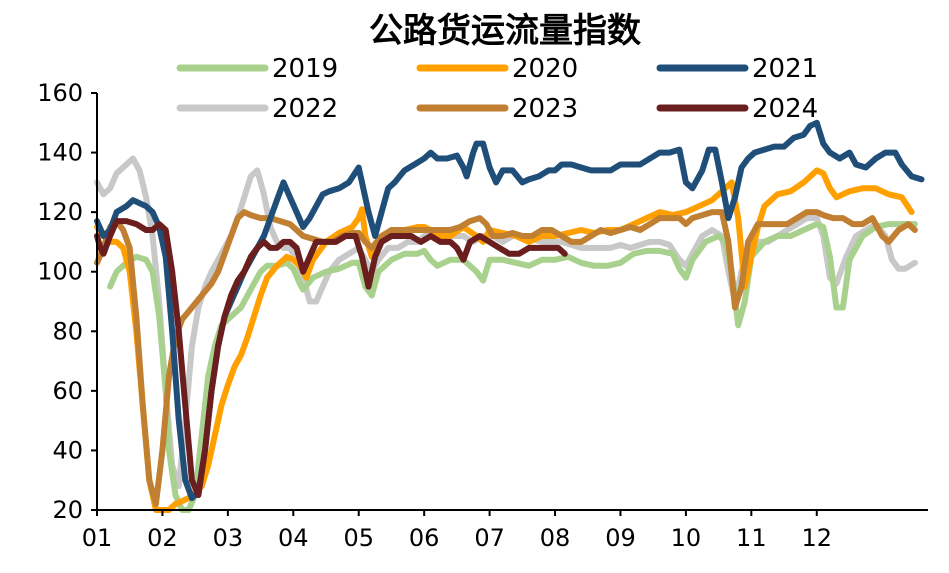  I want to click on x-tick-label: 07, so click(489, 538).